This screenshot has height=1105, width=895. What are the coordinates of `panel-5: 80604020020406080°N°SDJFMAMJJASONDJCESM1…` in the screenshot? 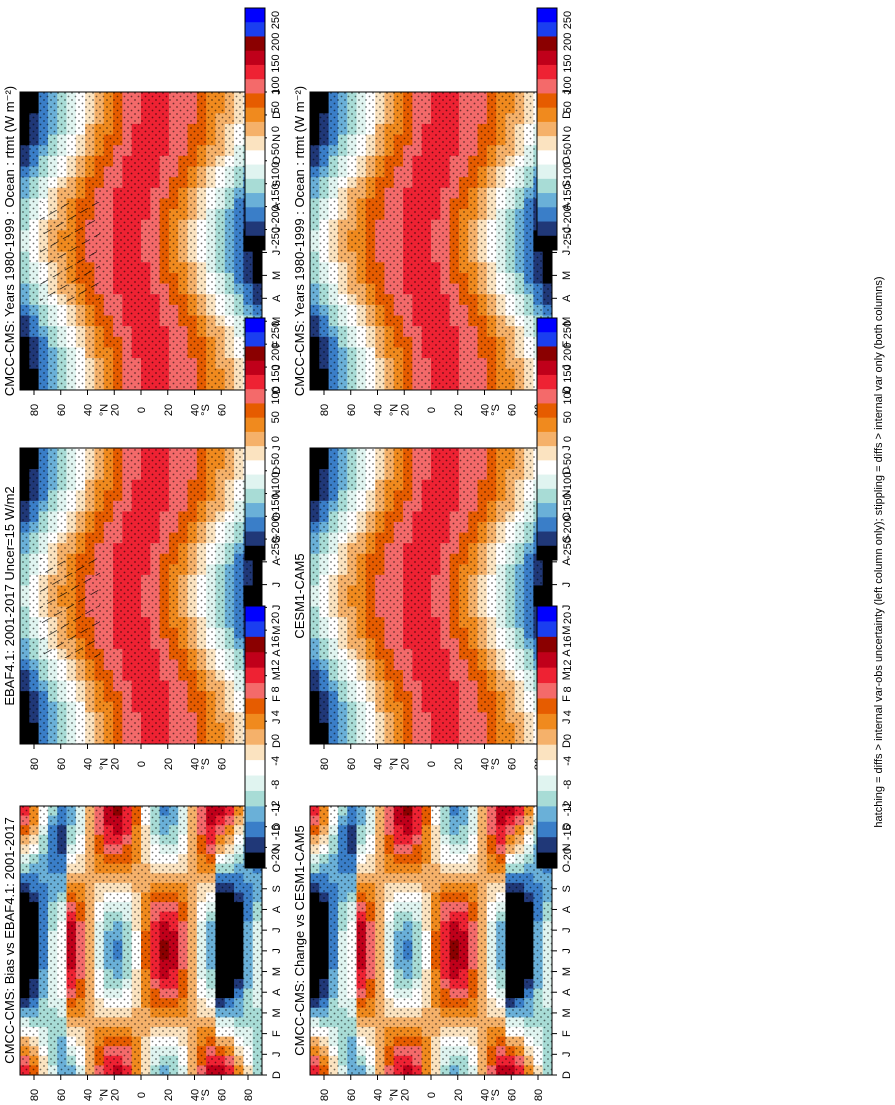 It's located at (433, 543).